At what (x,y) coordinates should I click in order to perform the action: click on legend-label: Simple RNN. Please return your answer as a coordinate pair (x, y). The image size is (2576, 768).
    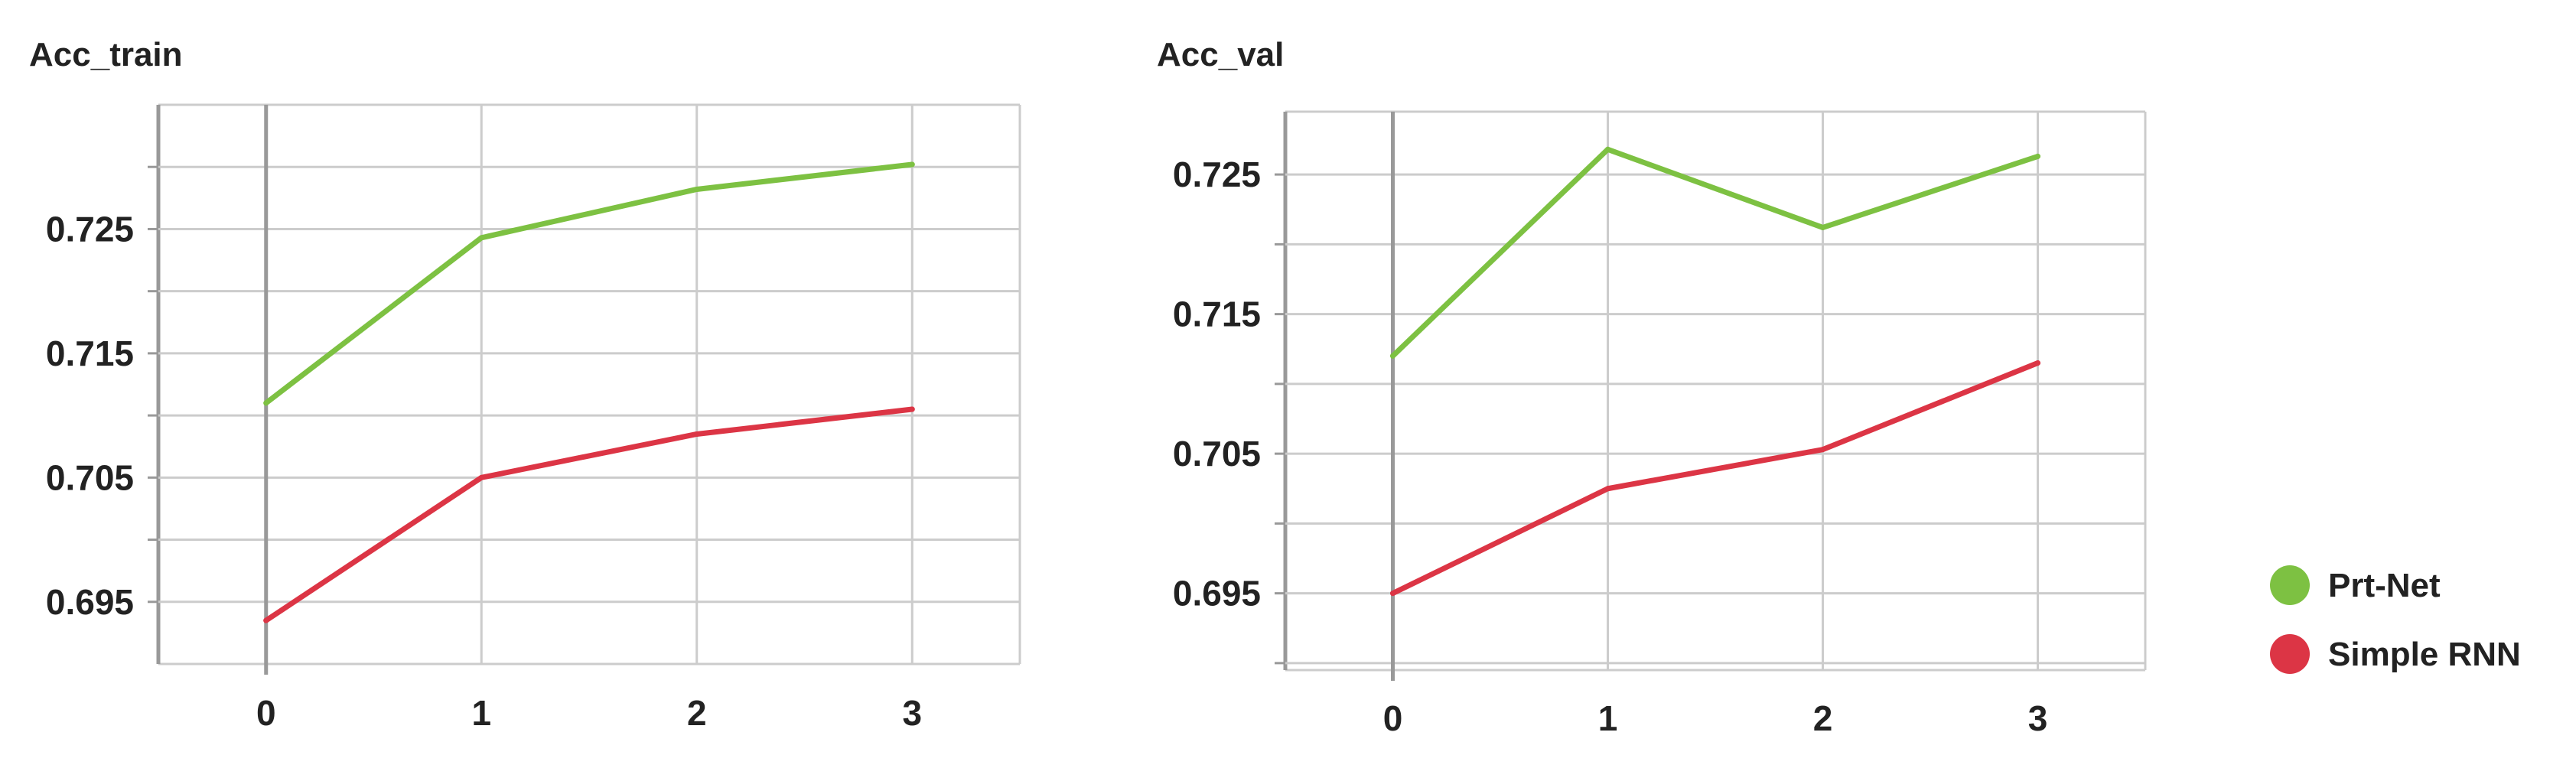
    Looking at the image, I should click on (2424, 654).